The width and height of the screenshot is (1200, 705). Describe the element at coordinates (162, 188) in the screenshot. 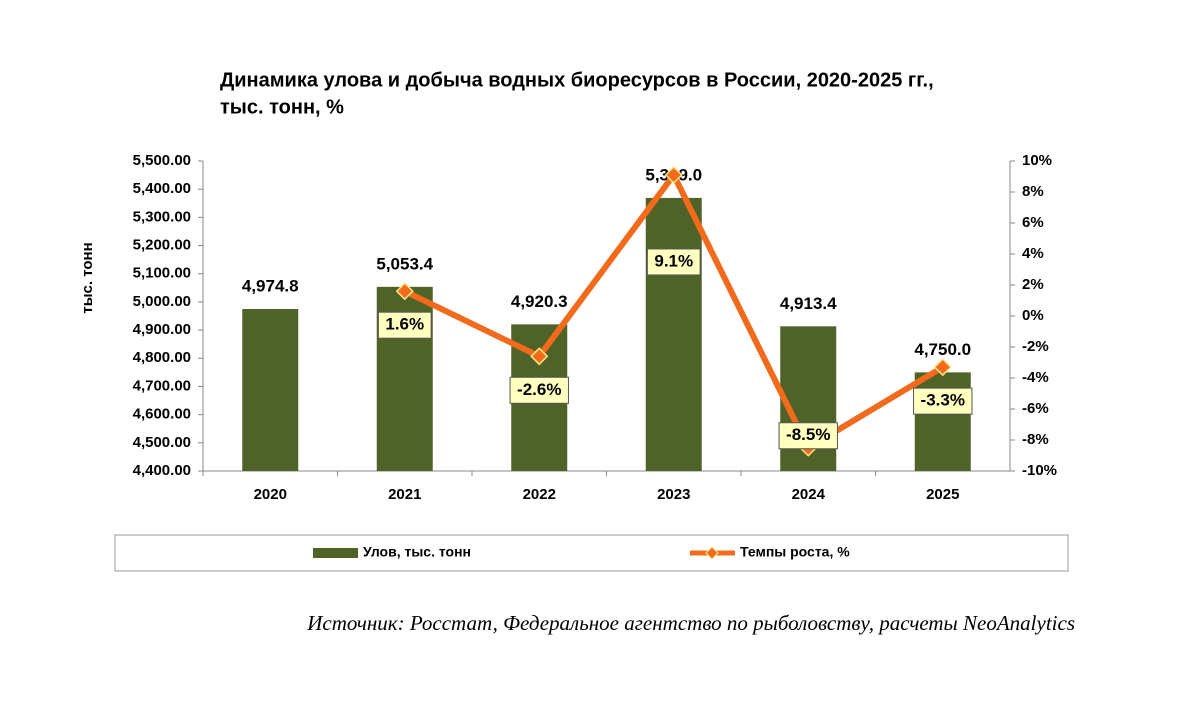

I see `y-tick-label: 5,400.00` at that location.